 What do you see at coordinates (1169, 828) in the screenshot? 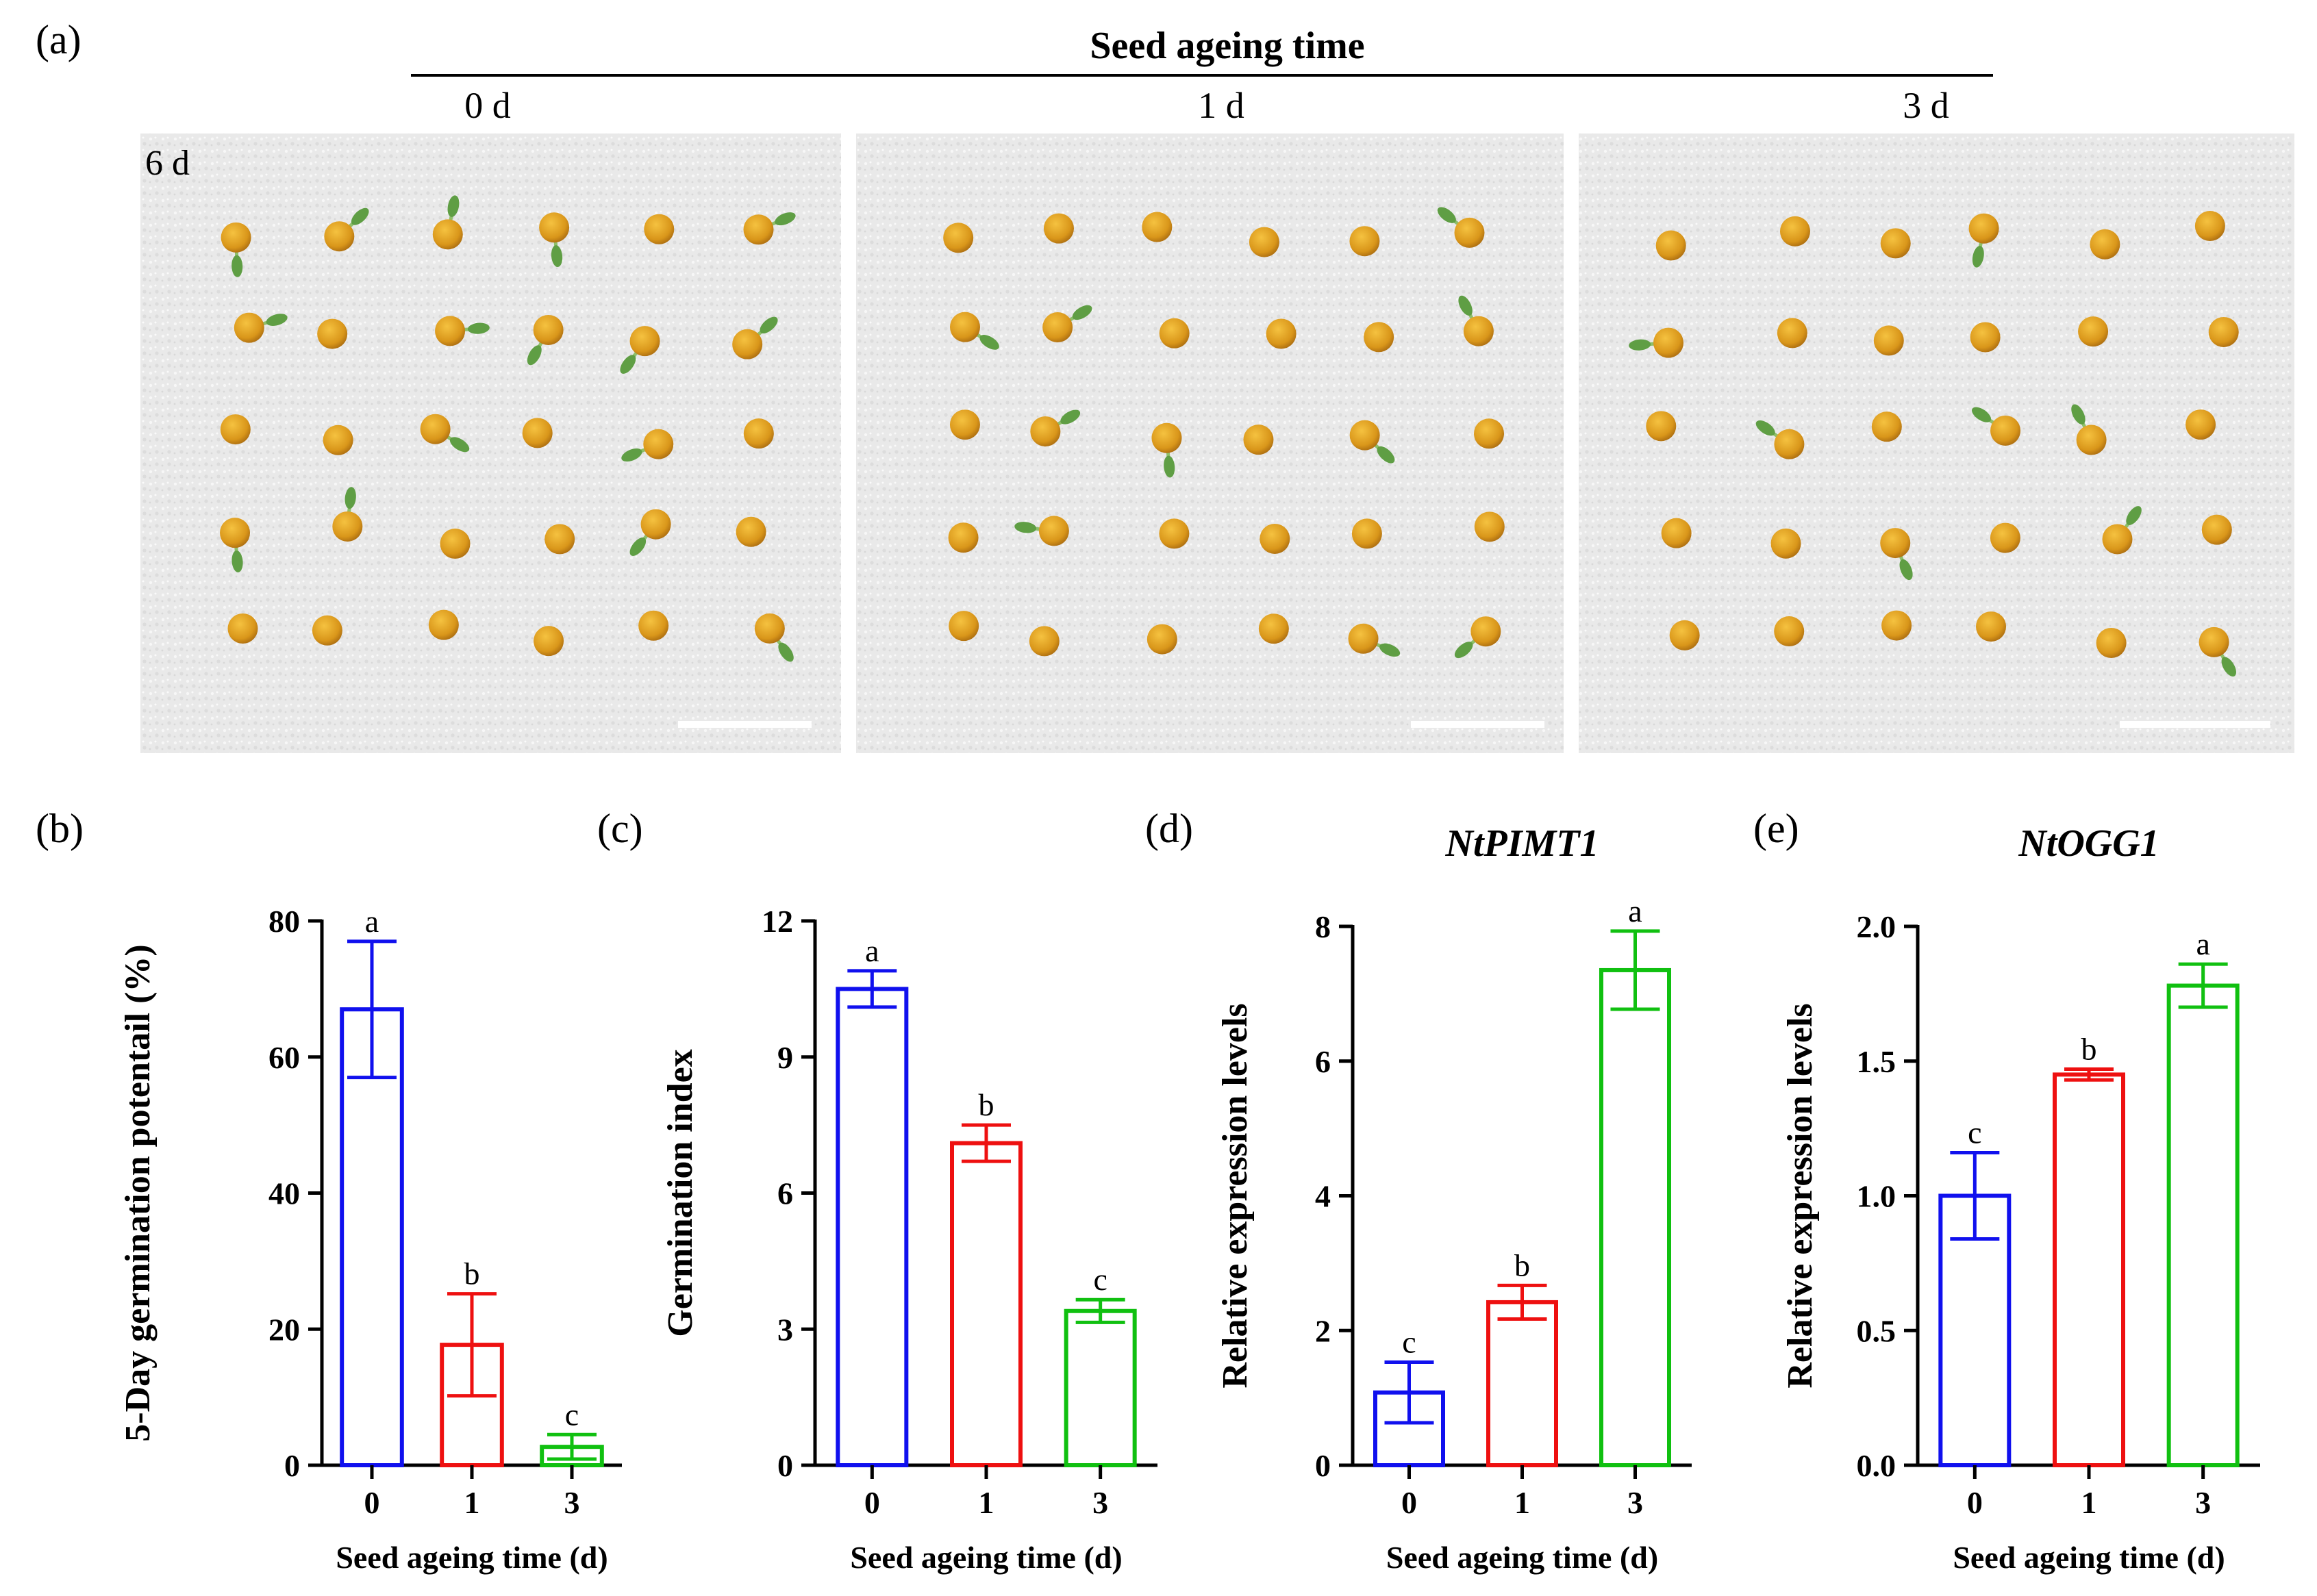
I see `panel-label-d: (d)` at bounding box center [1169, 828].